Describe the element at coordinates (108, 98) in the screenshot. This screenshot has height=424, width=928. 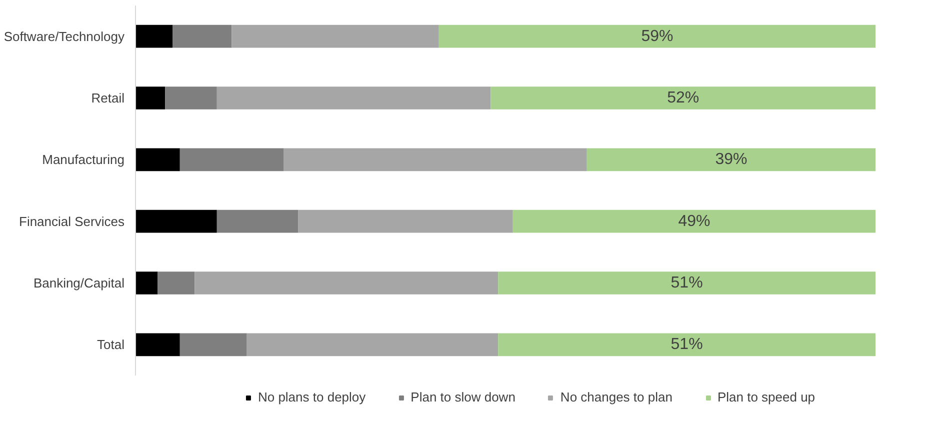
I see `y-tick-label: Retail` at that location.